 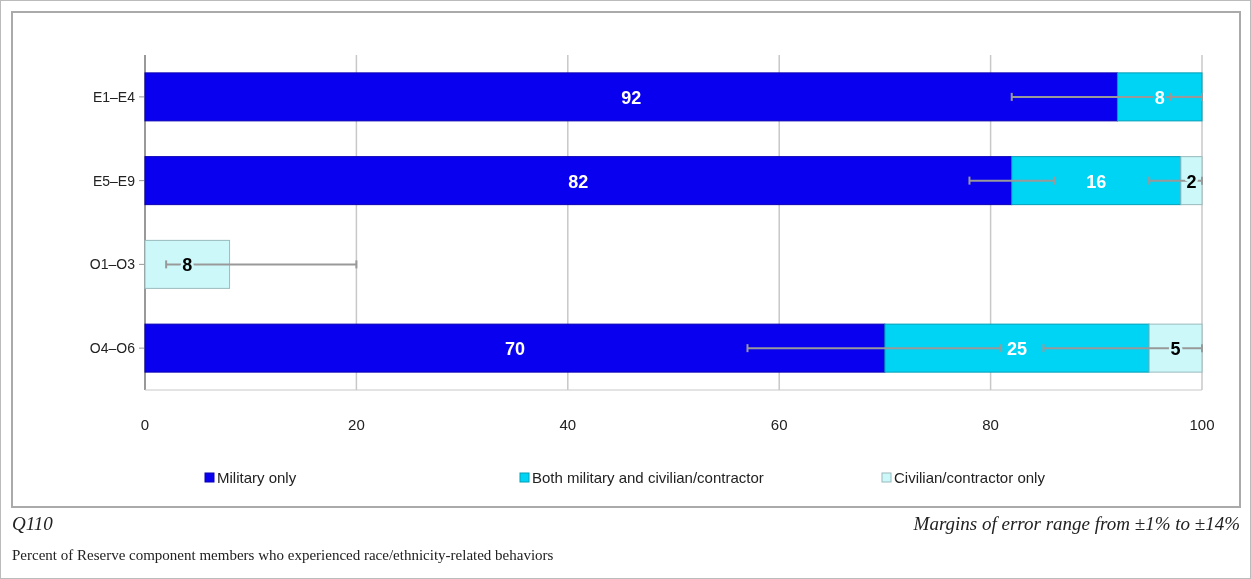 What do you see at coordinates (257, 477) in the screenshot?
I see `legend-label: Military only` at bounding box center [257, 477].